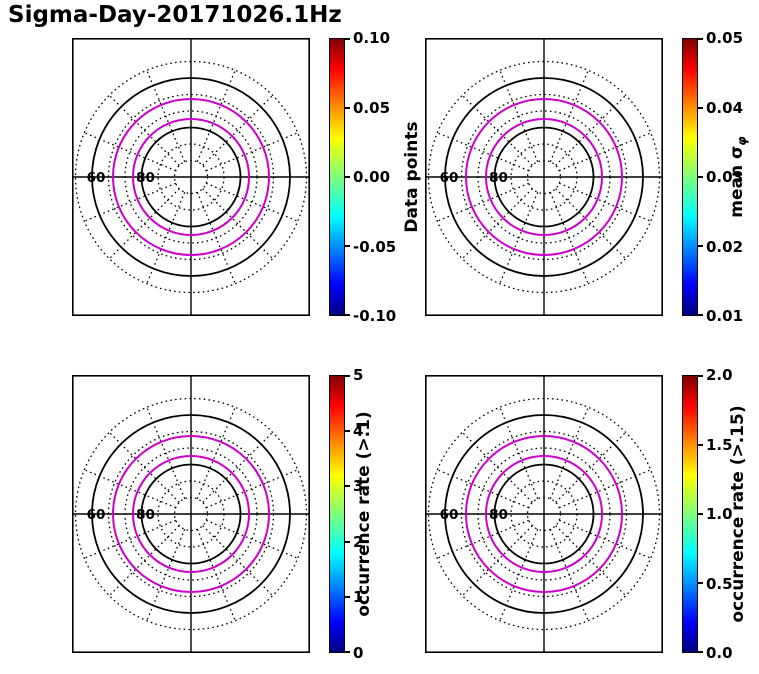 The height and width of the screenshot is (674, 759). What do you see at coordinates (719, 514) in the screenshot?
I see `colorbar-tick-label: 1.0` at bounding box center [719, 514].